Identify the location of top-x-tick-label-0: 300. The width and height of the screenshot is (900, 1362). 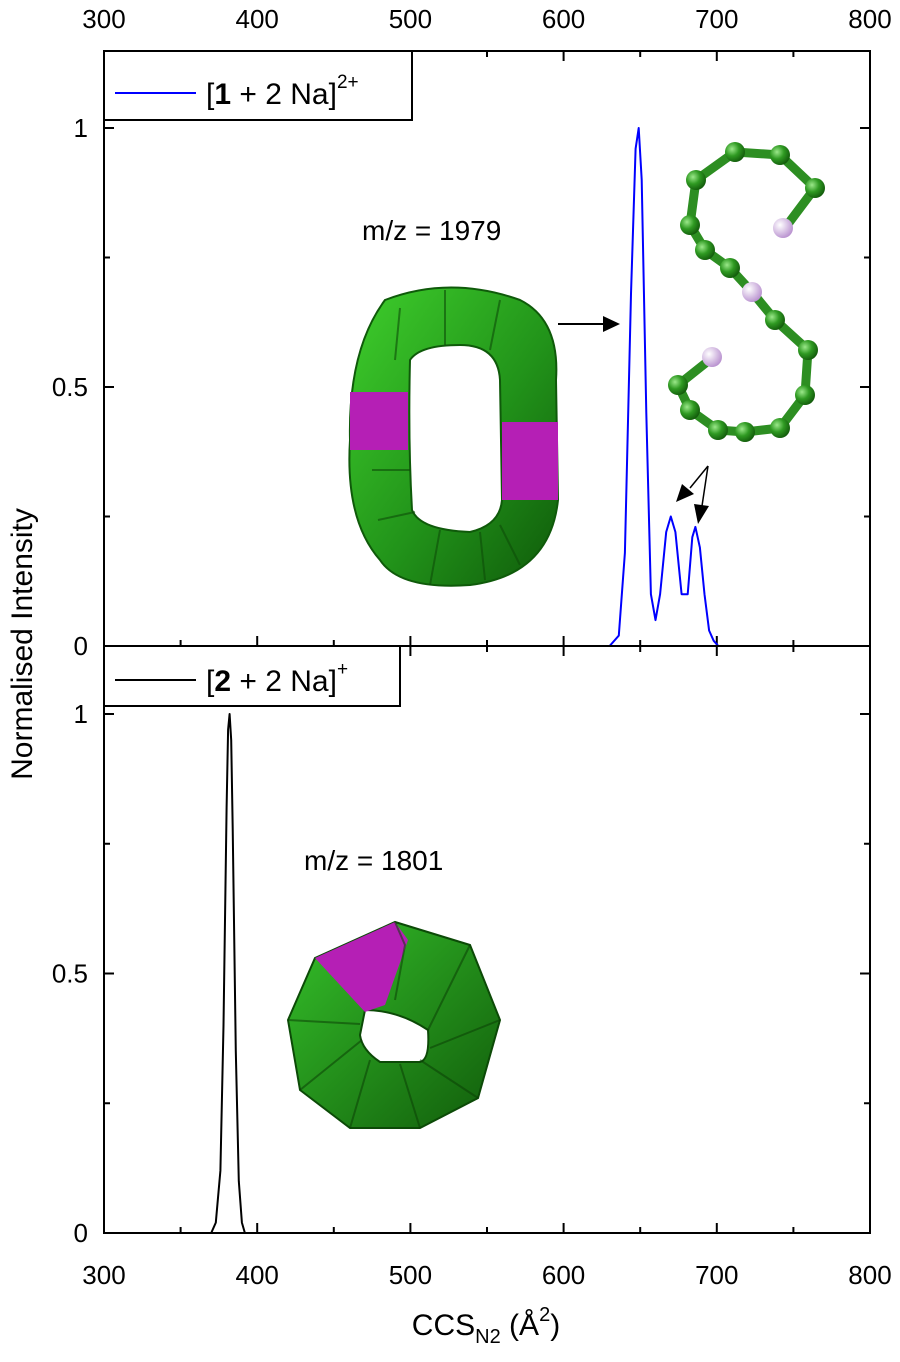
(103, 19).